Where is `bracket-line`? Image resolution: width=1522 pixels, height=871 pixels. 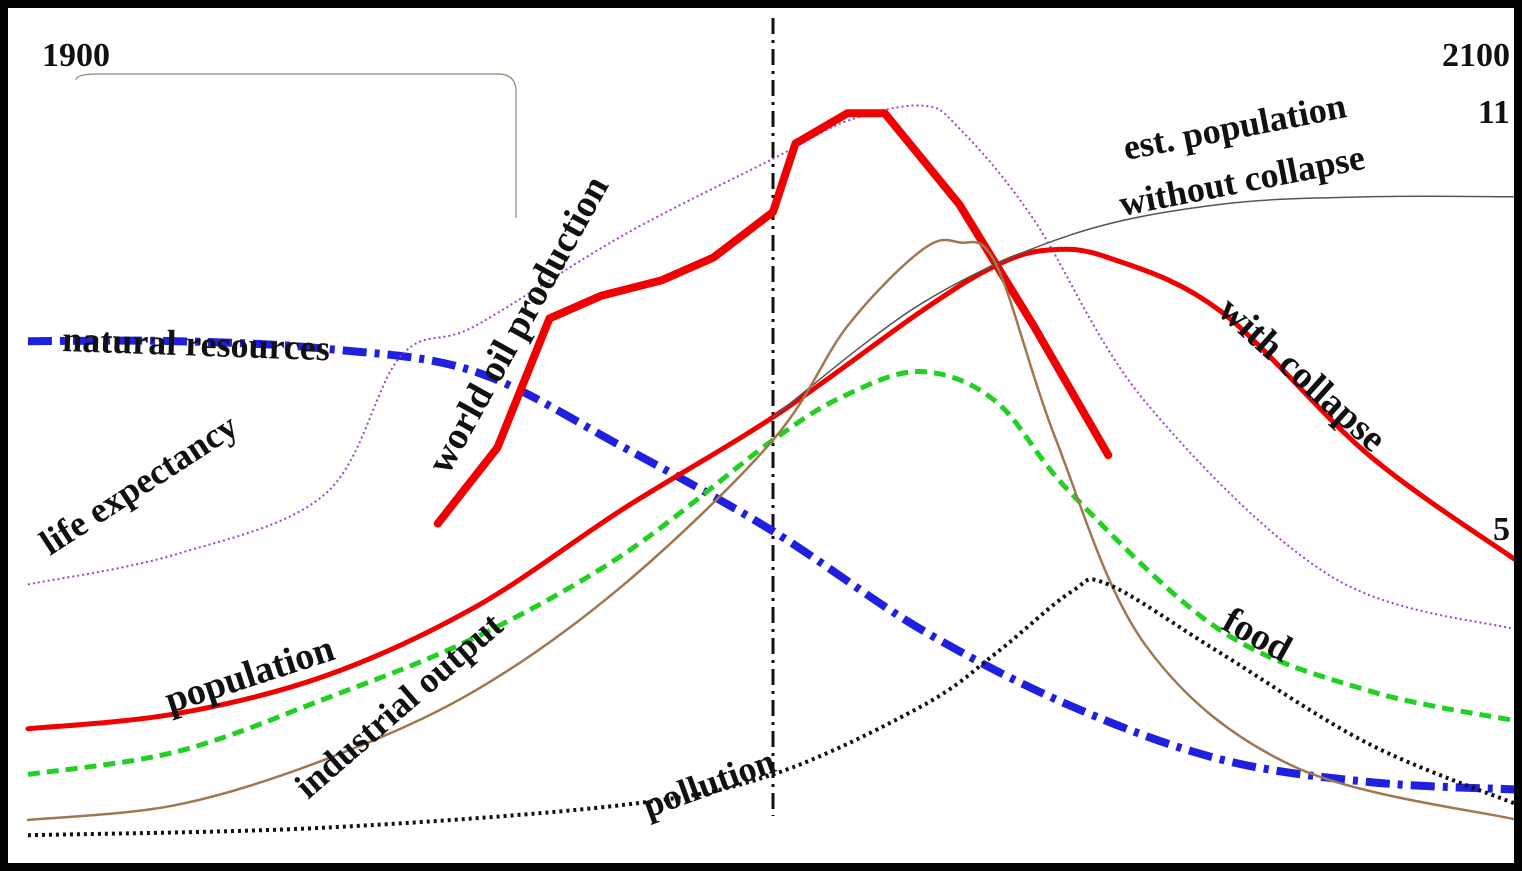
bracket-line is located at coordinates (296, 145).